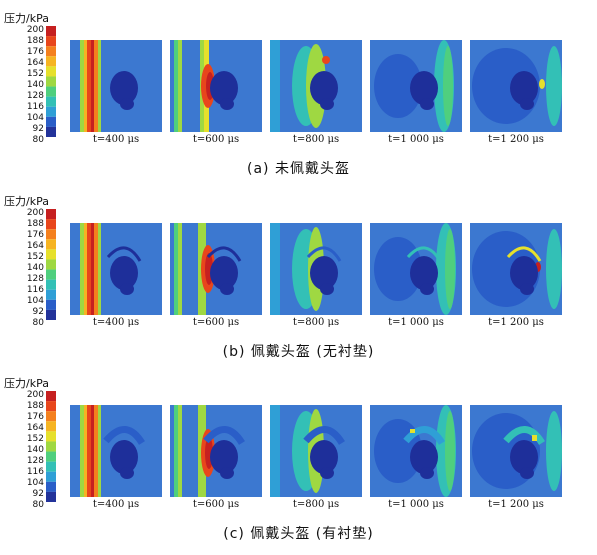 Image resolution: width=597 pixels, height=555 pixels. Describe the element at coordinates (298, 352) in the screenshot. I see `row-caption: (b) 佩戴头盔 (无衬垫)` at that location.